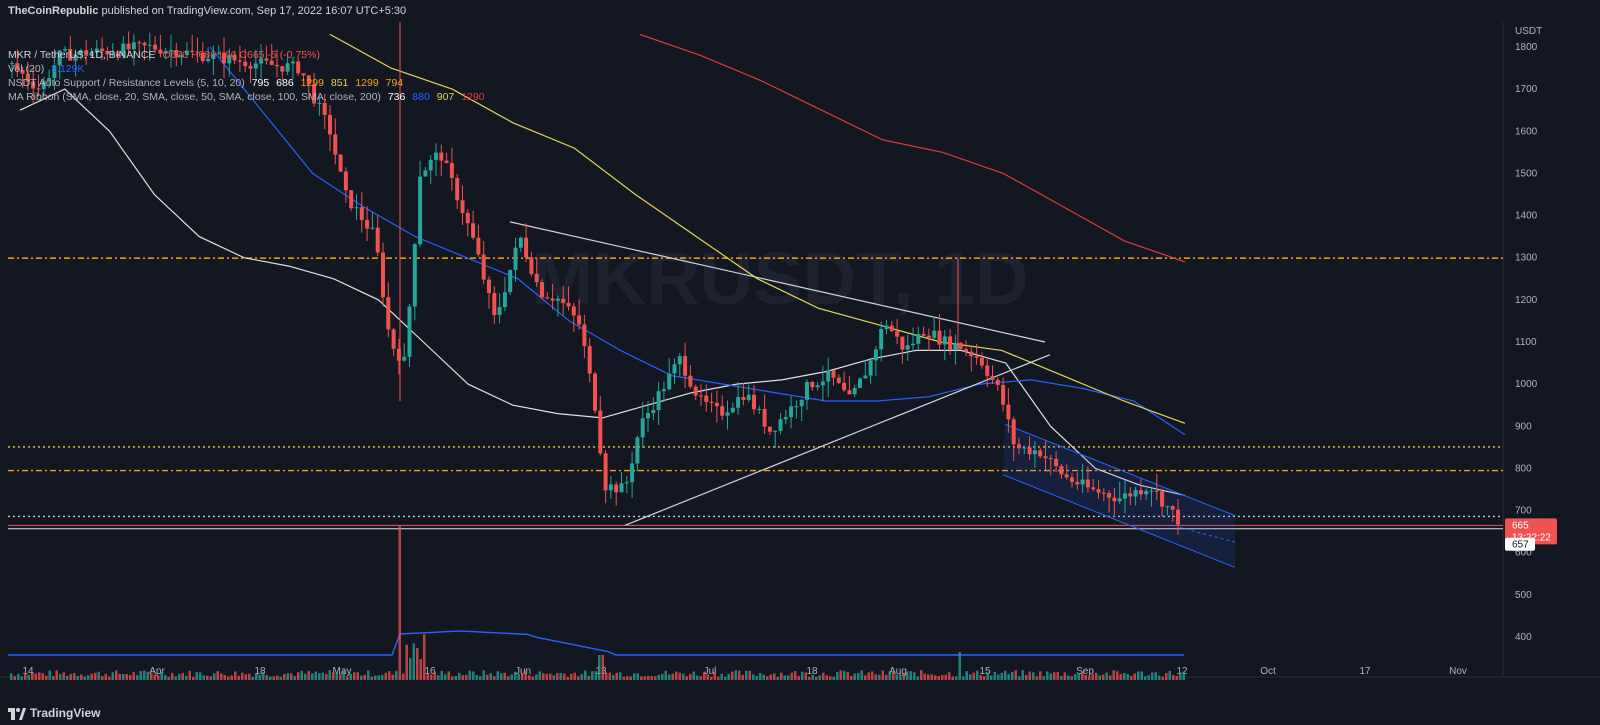 The image size is (1600, 725). I want to click on vol-label: Vol (20), so click(26, 69).